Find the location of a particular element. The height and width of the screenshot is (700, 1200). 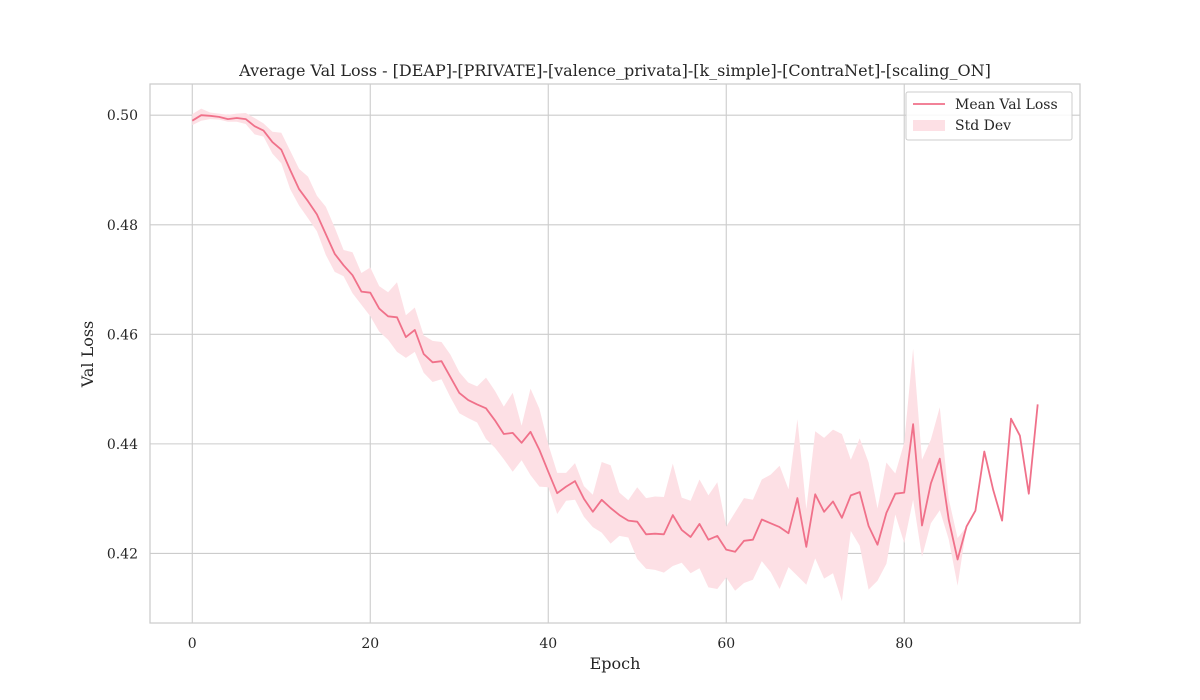

legend-band-swatch is located at coordinates (929, 125).